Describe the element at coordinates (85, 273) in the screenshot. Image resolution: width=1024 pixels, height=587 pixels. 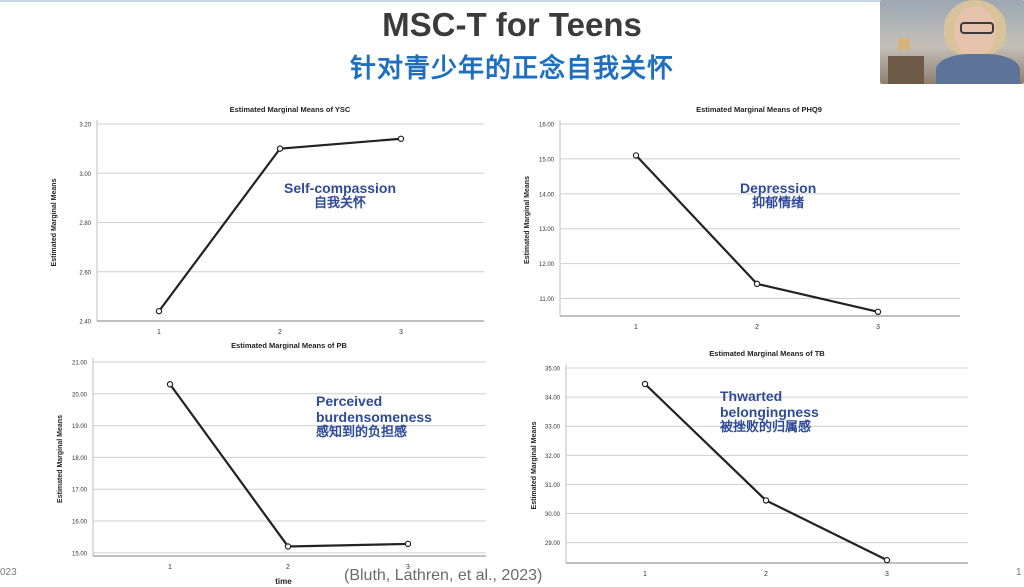
I see `y-tick-label: 2.60` at that location.